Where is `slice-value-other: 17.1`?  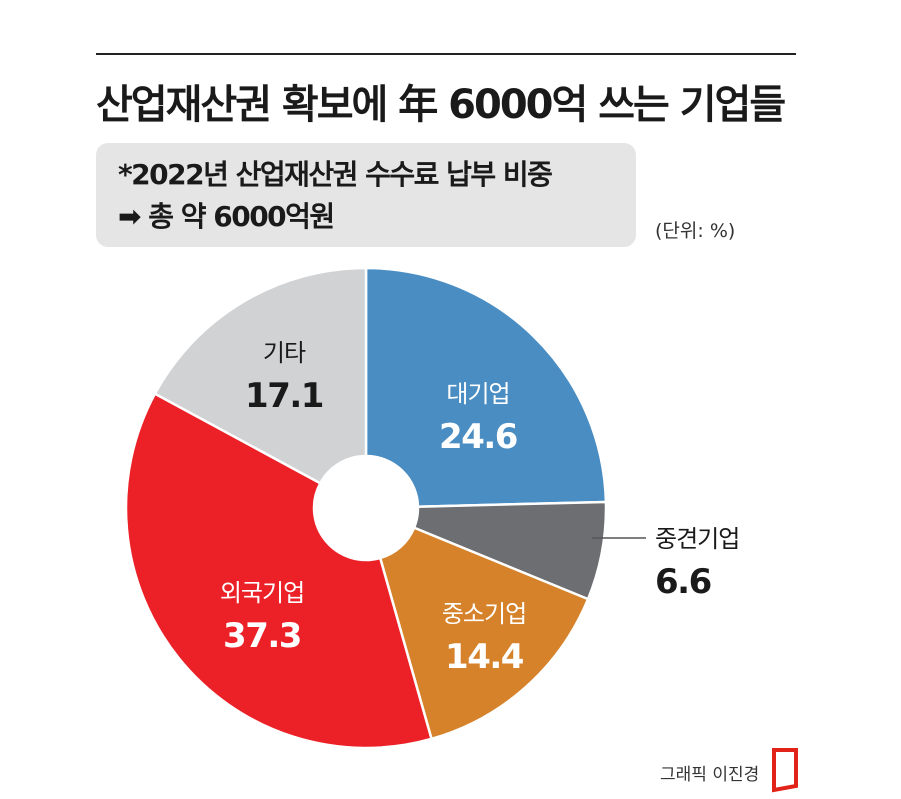 slice-value-other: 17.1 is located at coordinates (284, 396).